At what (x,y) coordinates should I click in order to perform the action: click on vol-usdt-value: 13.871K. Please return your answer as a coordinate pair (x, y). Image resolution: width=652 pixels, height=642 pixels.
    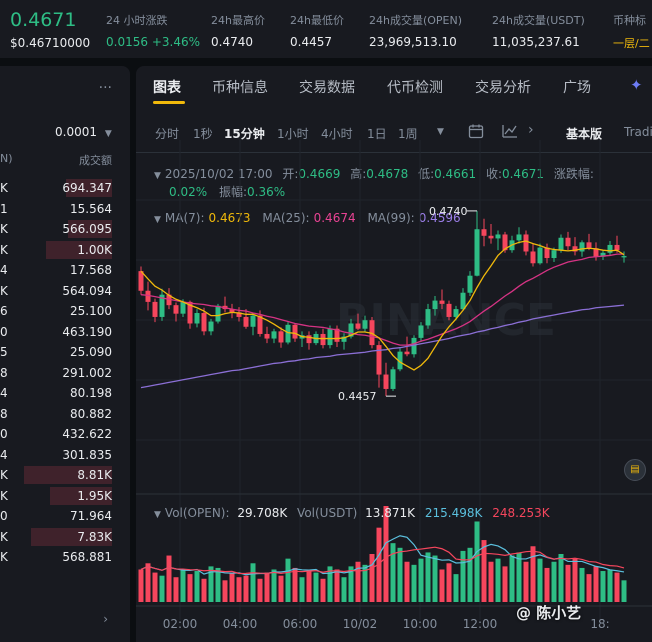
    Looking at the image, I should click on (390, 513).